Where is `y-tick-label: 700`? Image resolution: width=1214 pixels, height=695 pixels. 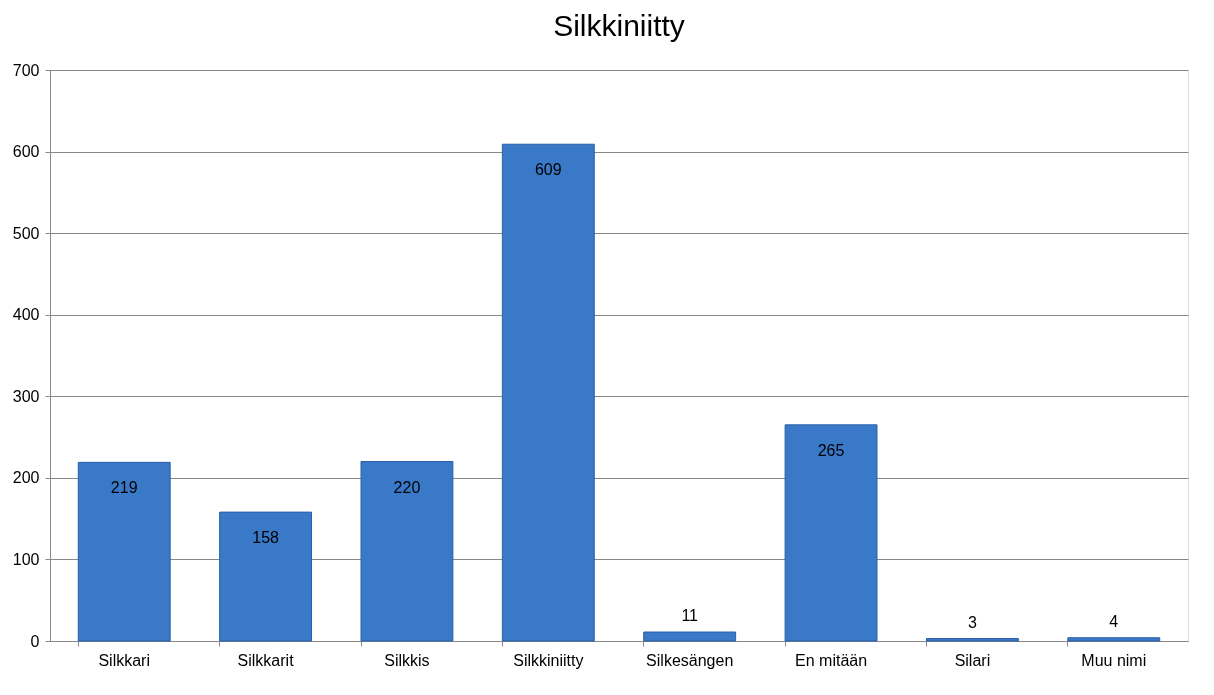
y-tick-label: 700 is located at coordinates (26, 70).